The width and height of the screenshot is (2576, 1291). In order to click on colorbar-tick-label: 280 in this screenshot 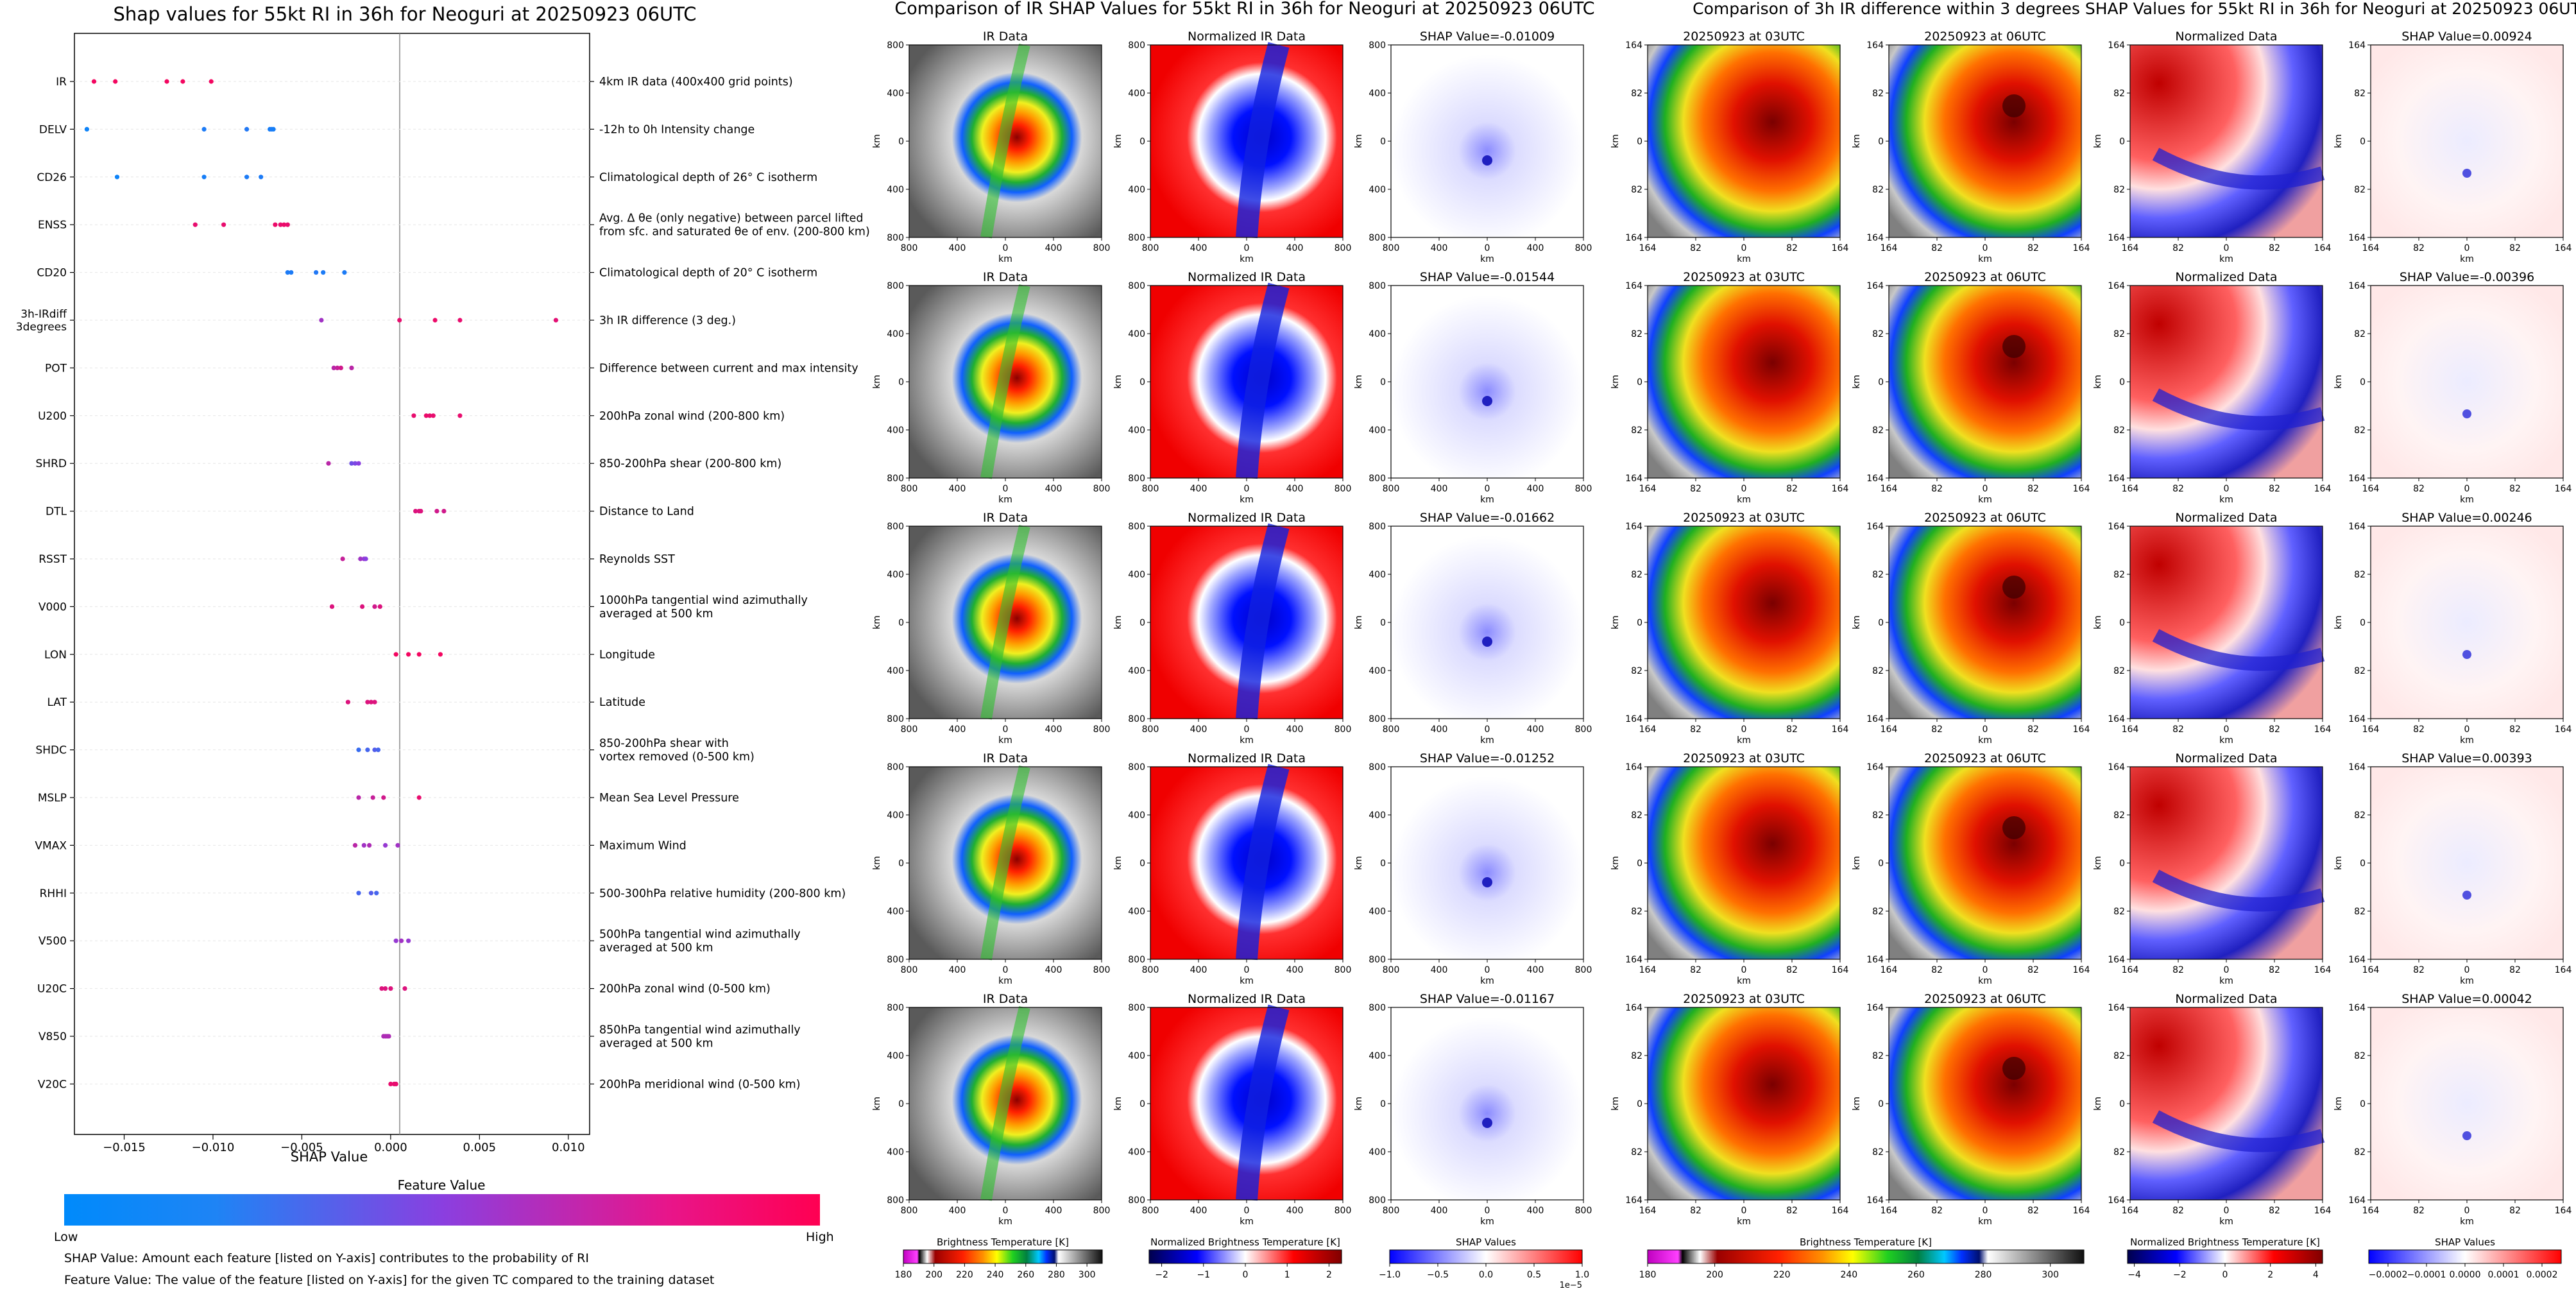, I will do `click(1983, 1275)`.